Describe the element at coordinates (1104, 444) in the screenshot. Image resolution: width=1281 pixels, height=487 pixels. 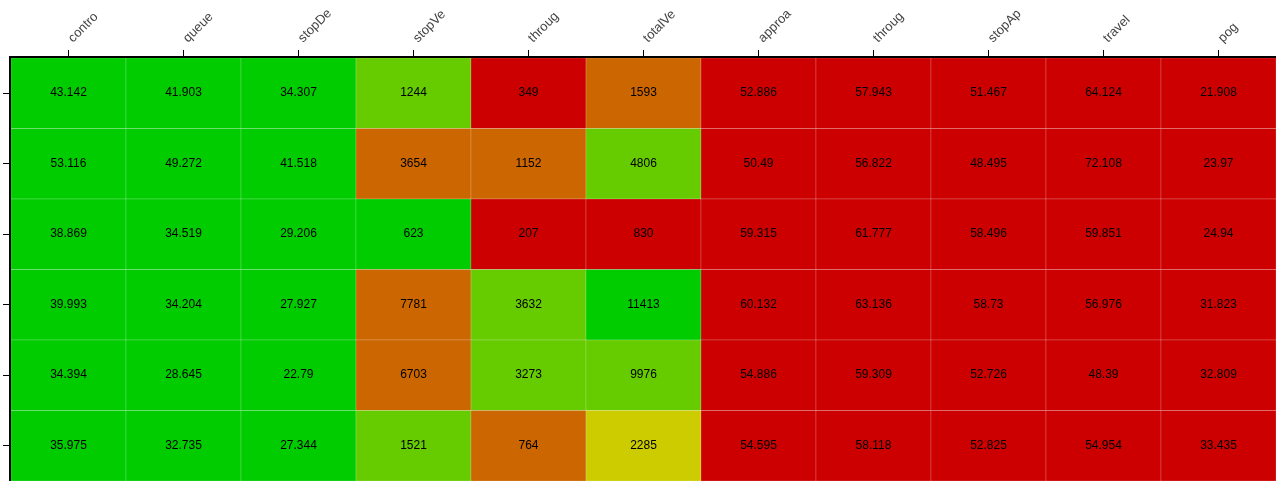
I see `data-label: 54.954` at that location.